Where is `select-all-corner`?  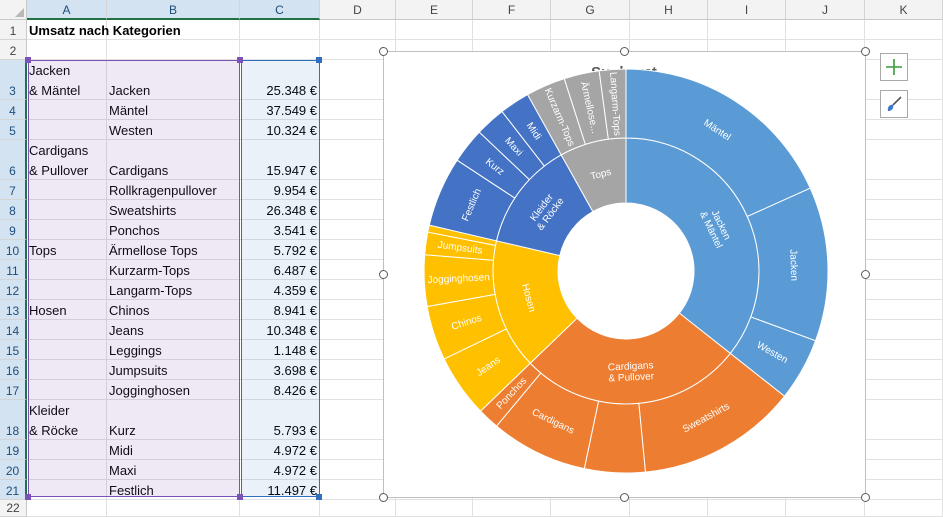
select-all-corner is located at coordinates (13, 10).